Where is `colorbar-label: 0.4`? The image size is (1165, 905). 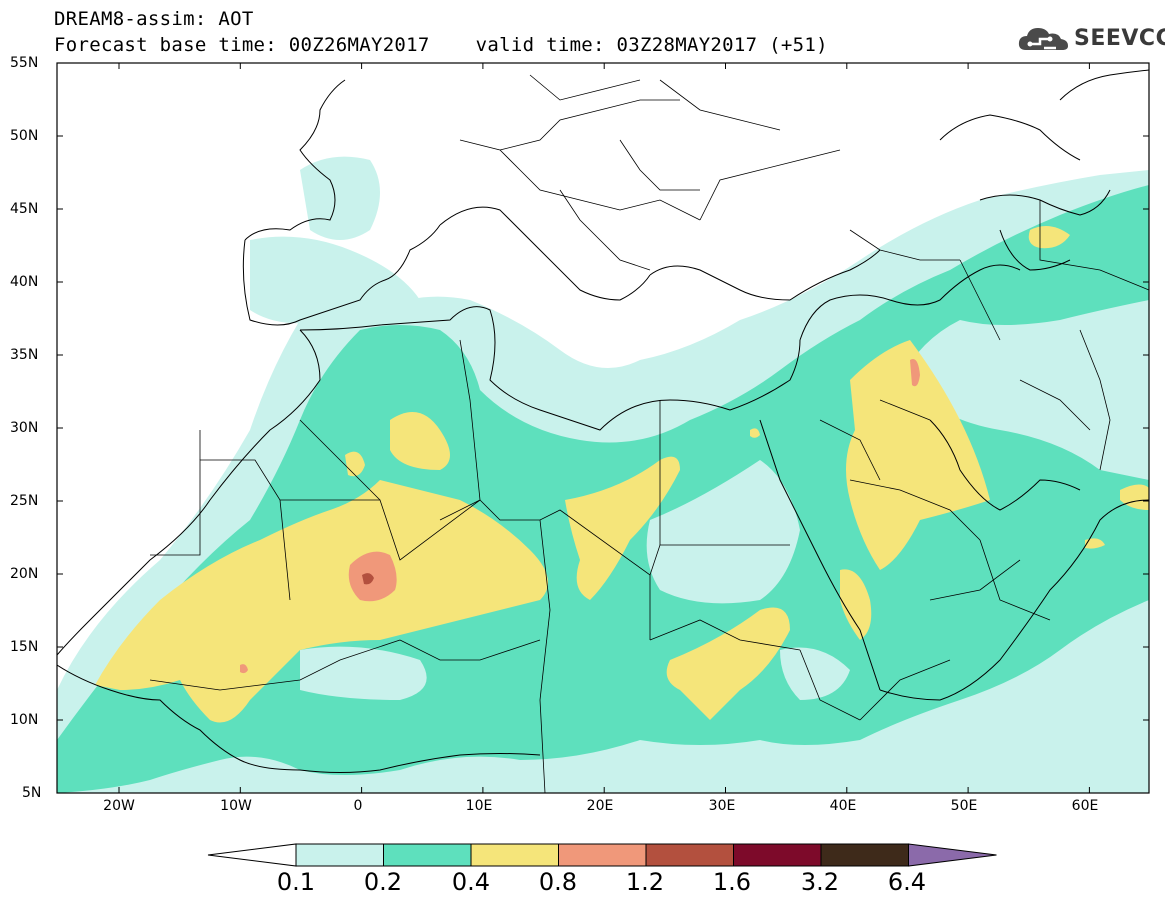 colorbar-label: 0.4 is located at coordinates (471, 882).